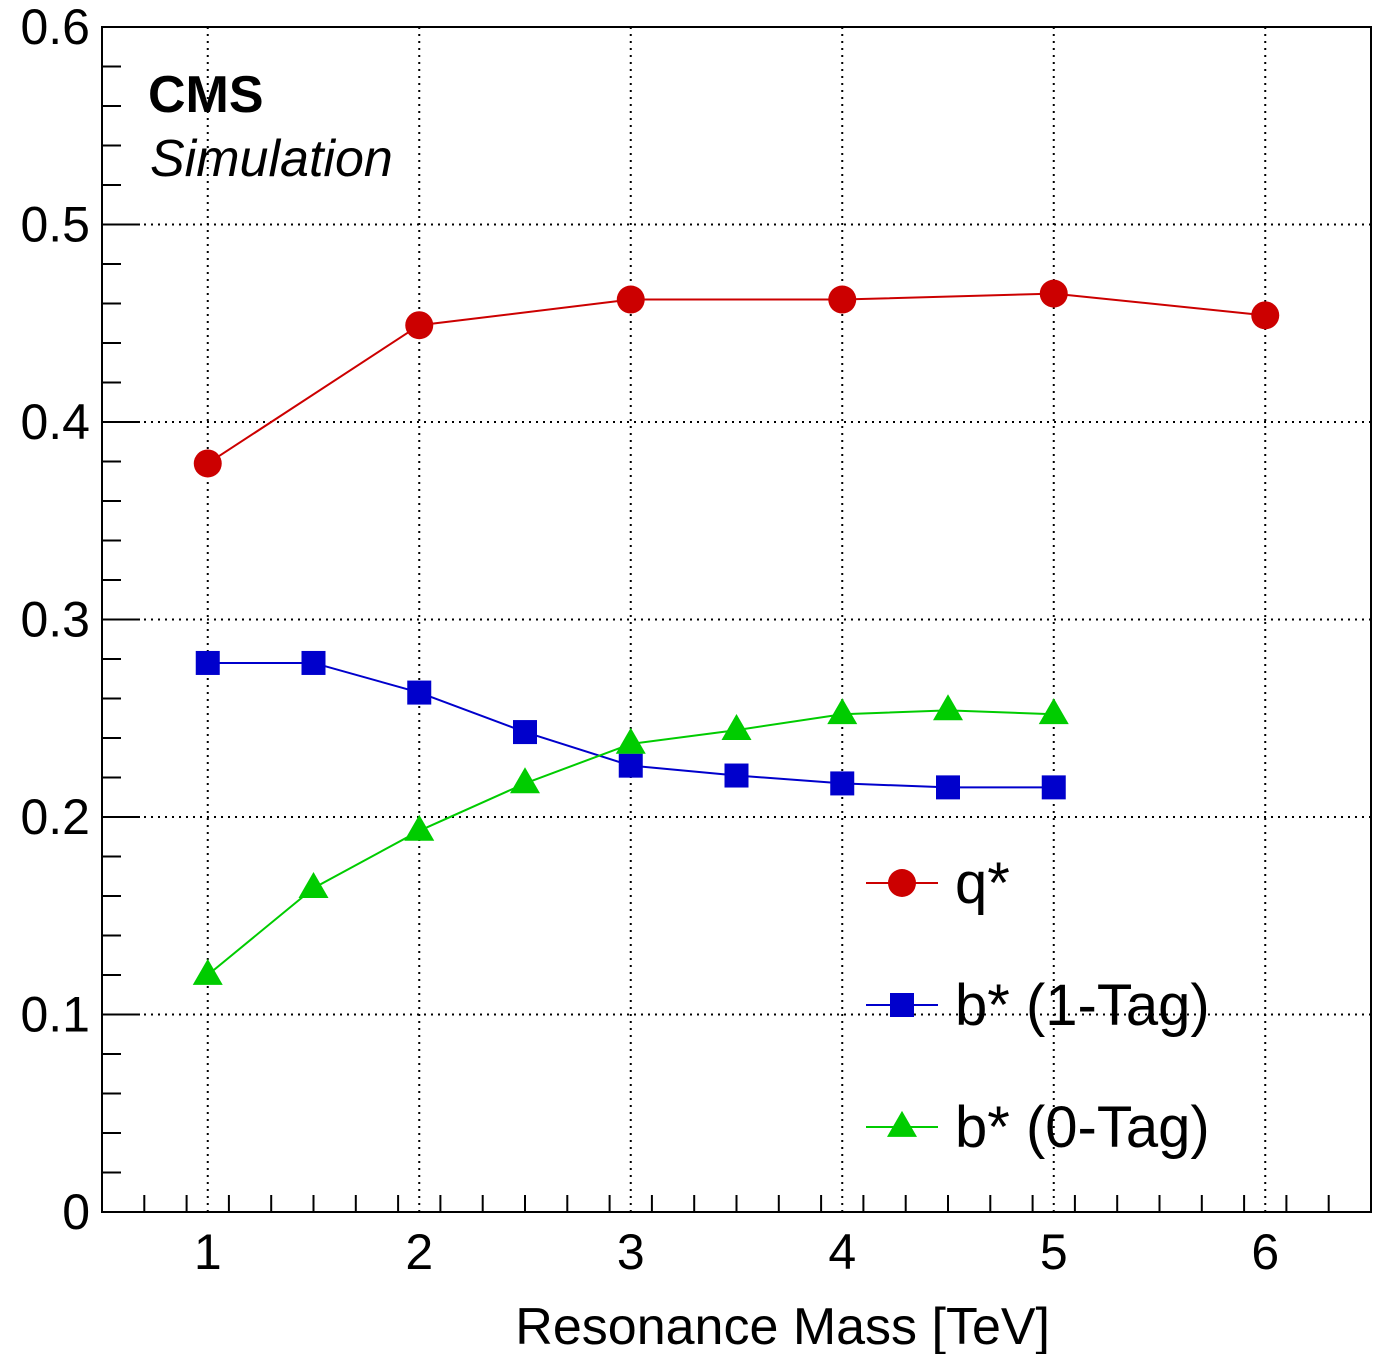 This screenshot has height=1354, width=1385. What do you see at coordinates (1265, 1252) in the screenshot?
I see `x-tick-label: 6` at bounding box center [1265, 1252].